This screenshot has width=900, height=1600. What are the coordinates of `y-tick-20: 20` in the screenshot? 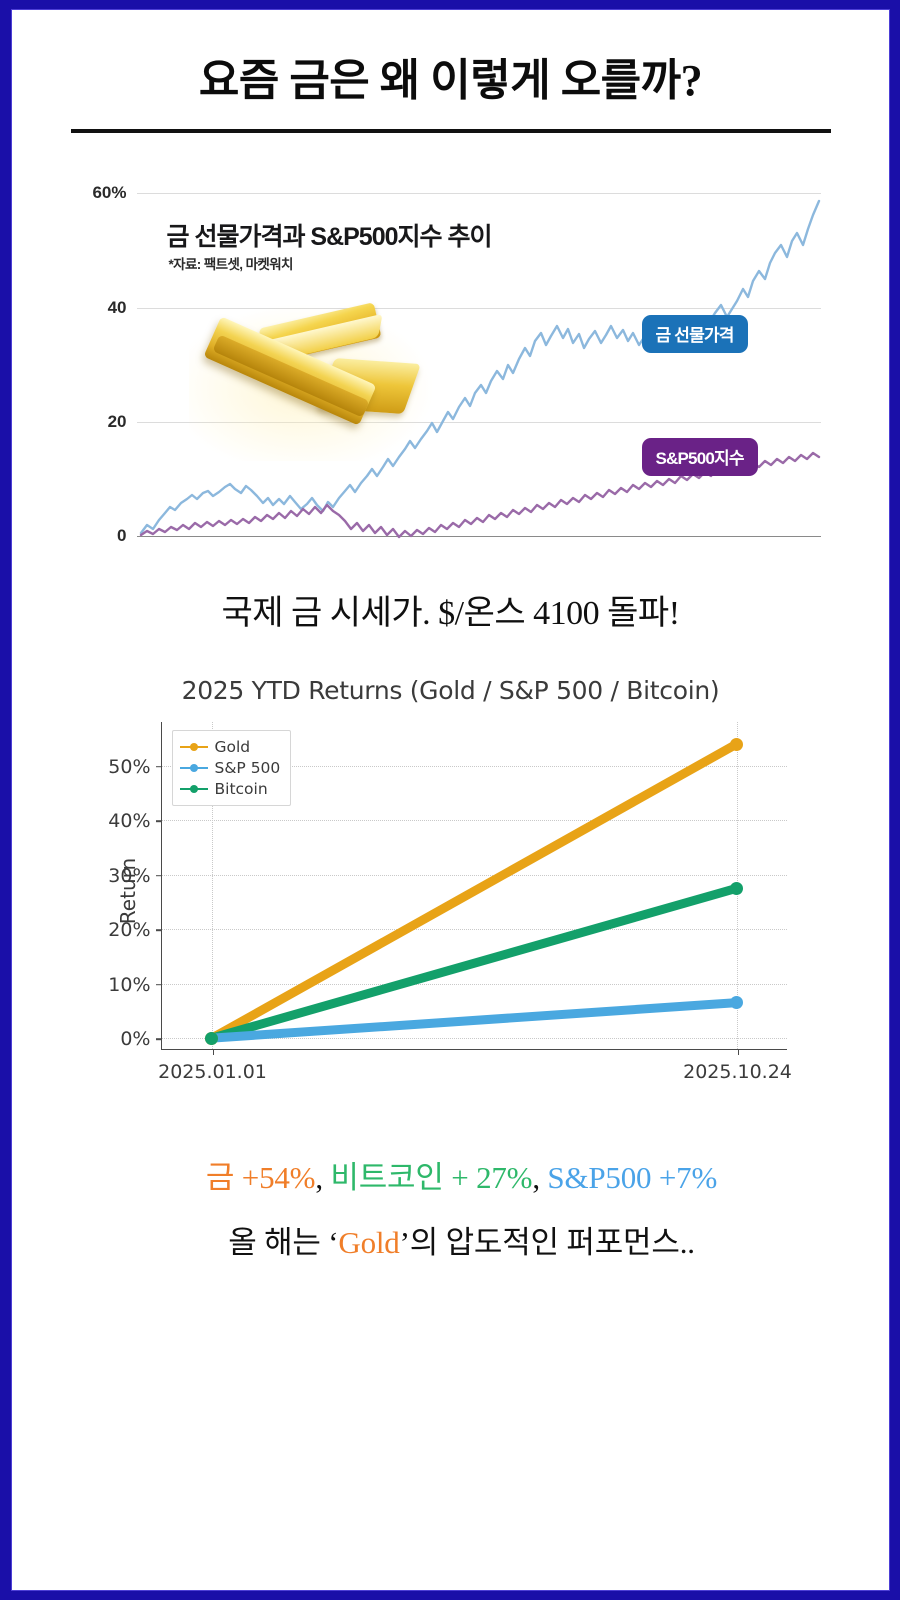 It's located at (117, 422).